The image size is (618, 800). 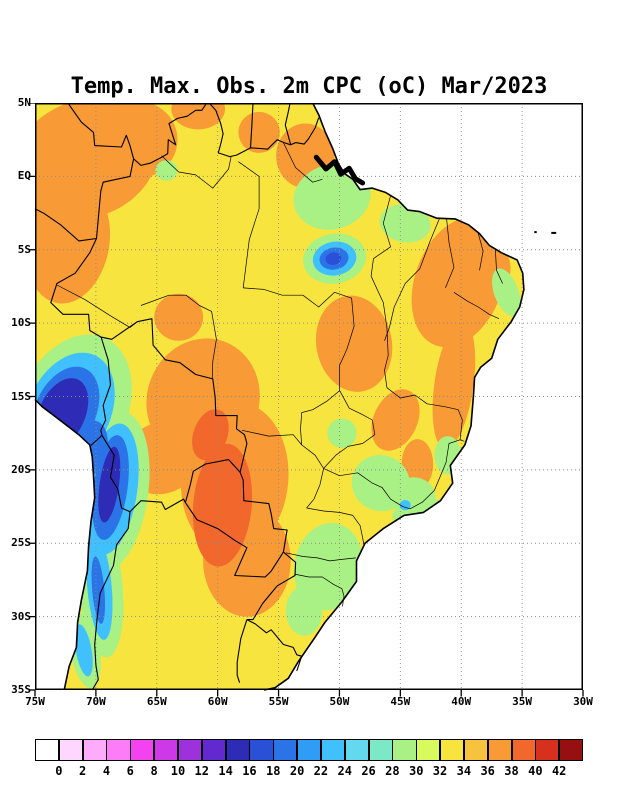 I want to click on colorbar-tick-label: 42, so click(x=559, y=771).